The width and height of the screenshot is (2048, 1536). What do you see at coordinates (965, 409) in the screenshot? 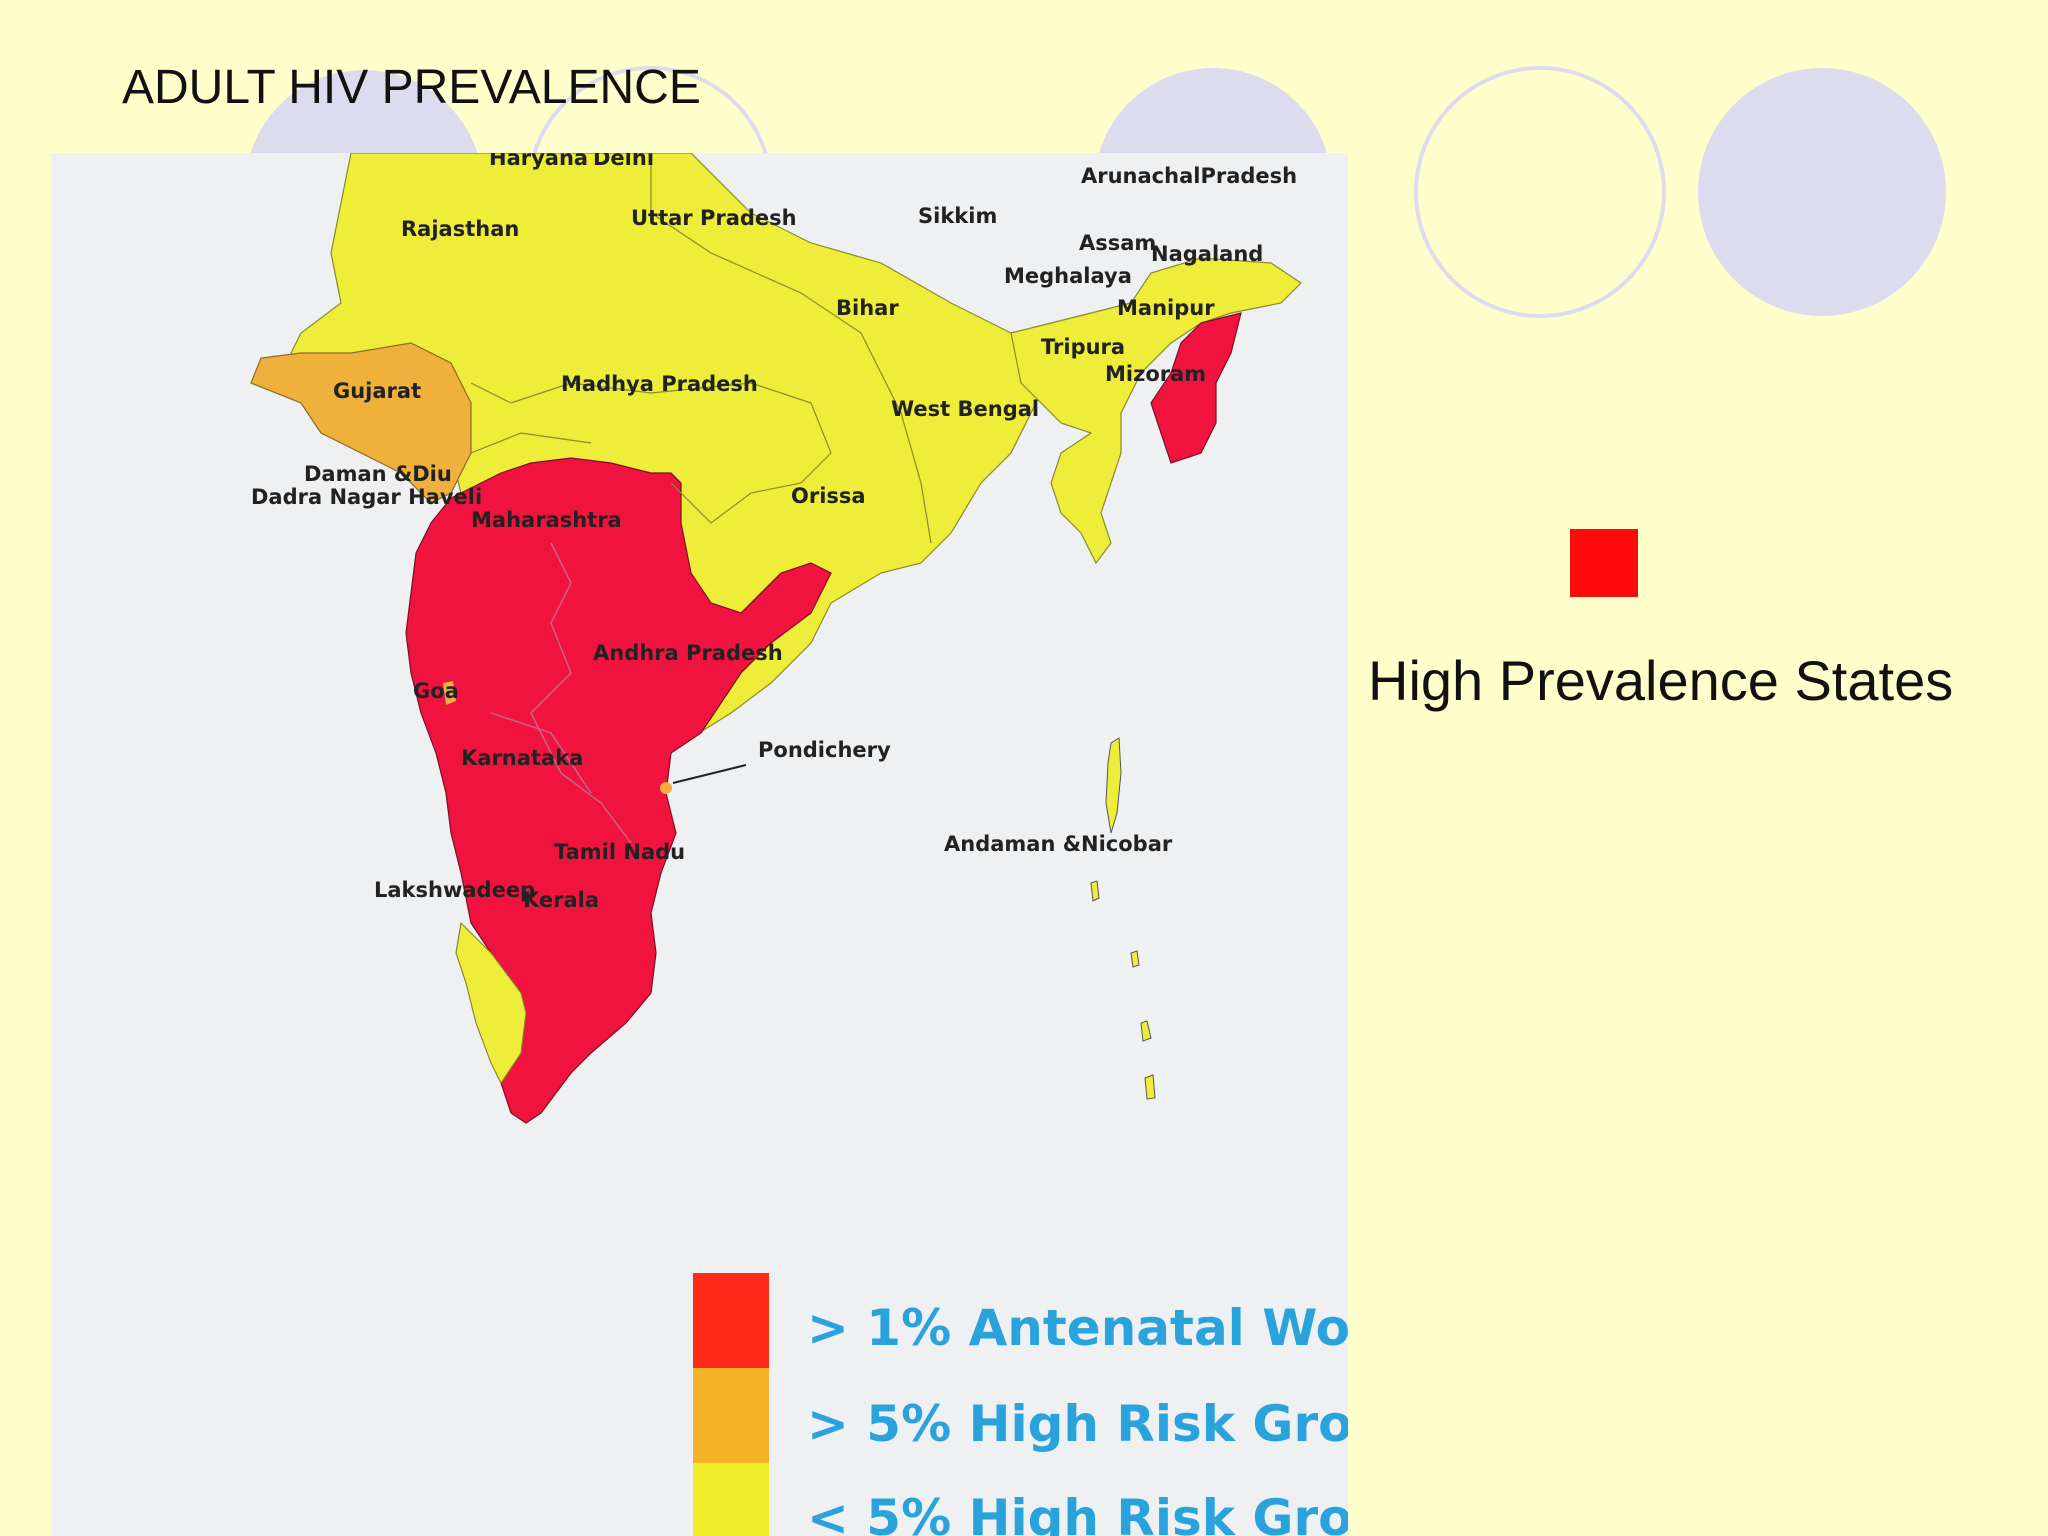
I see `label-west-bengal: West Bengal` at bounding box center [965, 409].